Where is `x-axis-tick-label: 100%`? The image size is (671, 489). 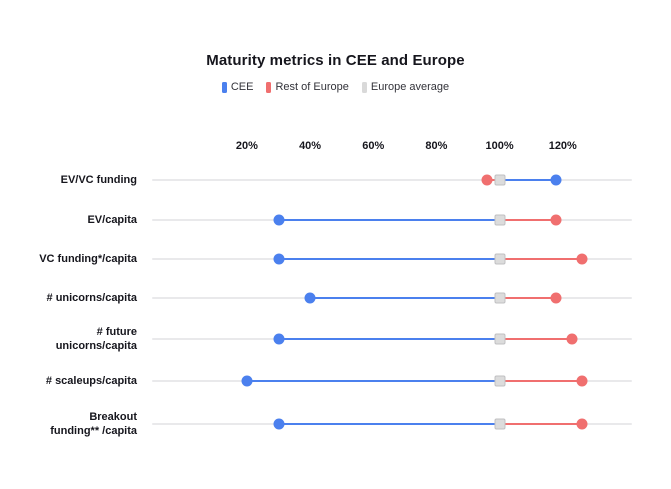
x-axis-tick-label: 100% is located at coordinates (499, 146).